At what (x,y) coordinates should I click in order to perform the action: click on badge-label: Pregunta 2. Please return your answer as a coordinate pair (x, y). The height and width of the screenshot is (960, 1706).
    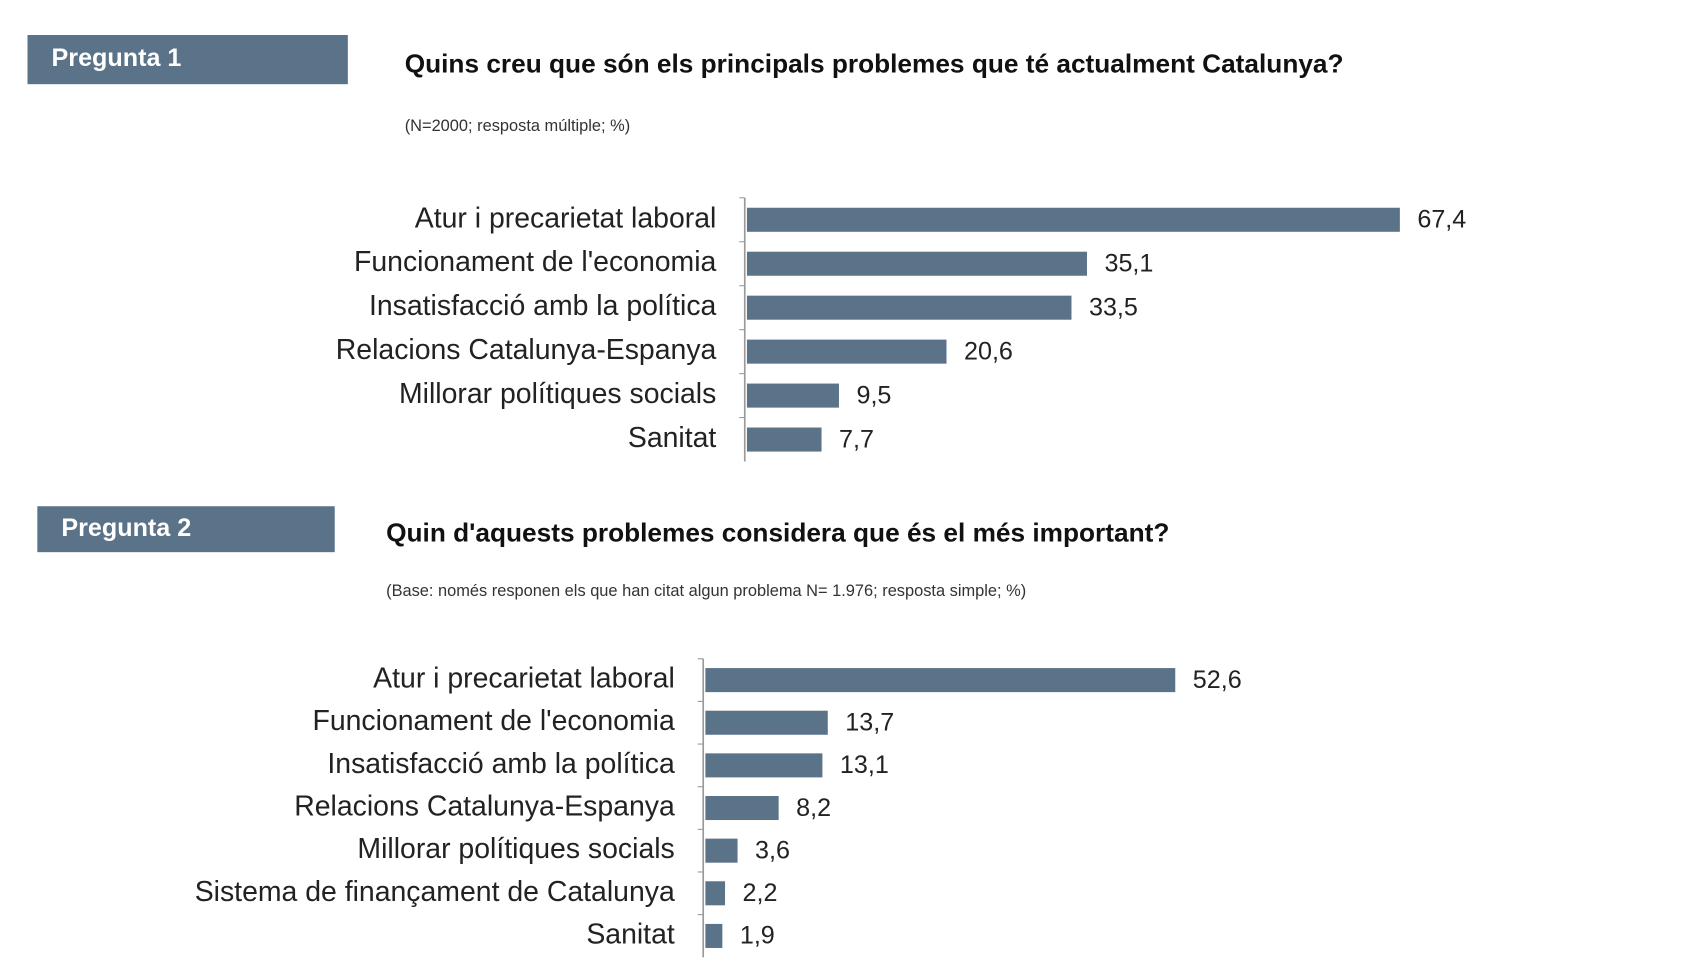
    Looking at the image, I should click on (126, 528).